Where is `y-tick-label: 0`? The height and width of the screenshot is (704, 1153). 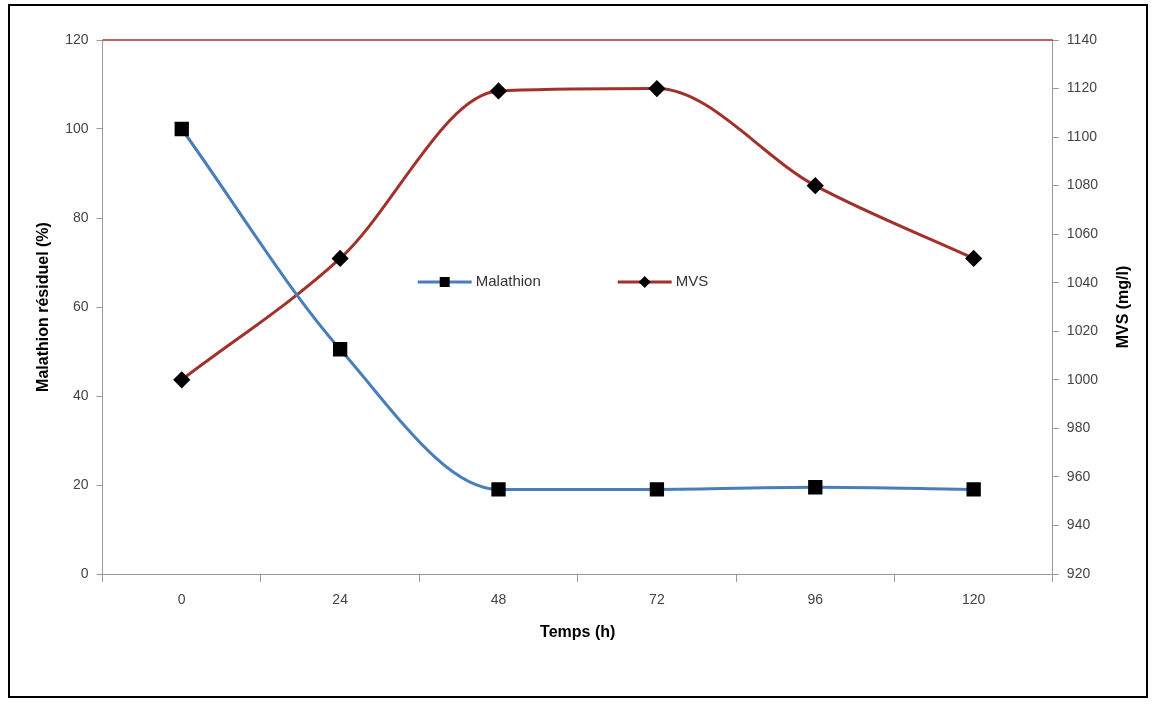 y-tick-label: 0 is located at coordinates (84, 572).